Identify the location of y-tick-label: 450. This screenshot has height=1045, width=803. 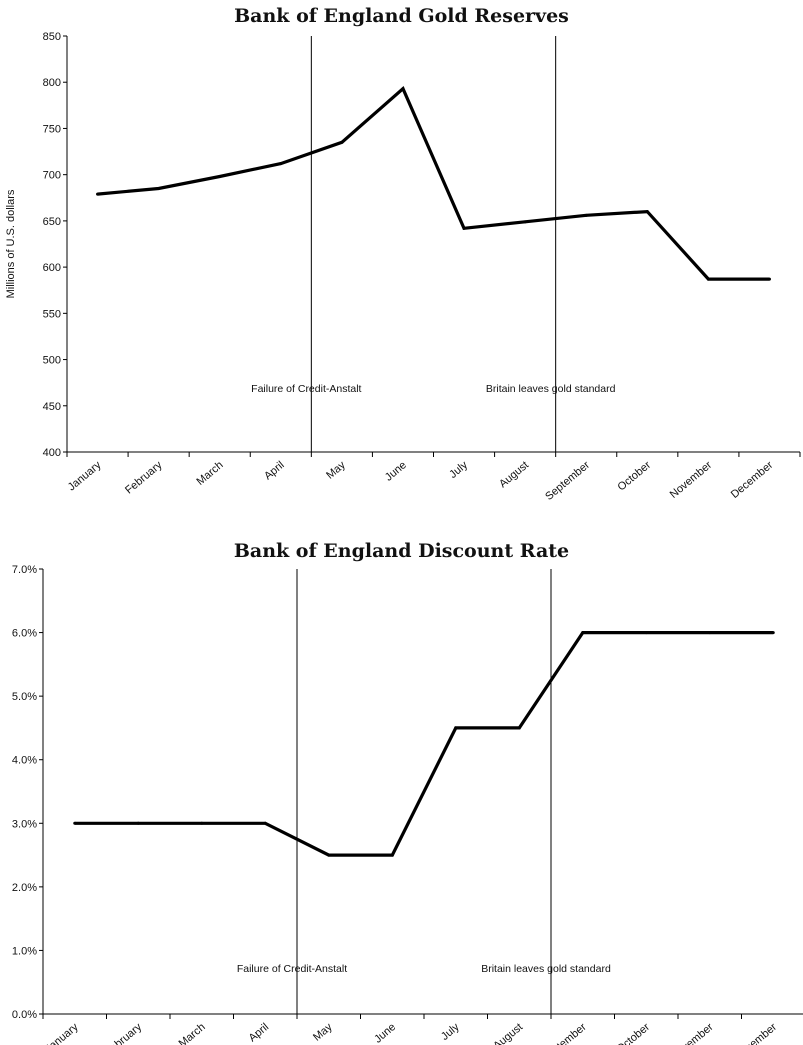
(52, 407).